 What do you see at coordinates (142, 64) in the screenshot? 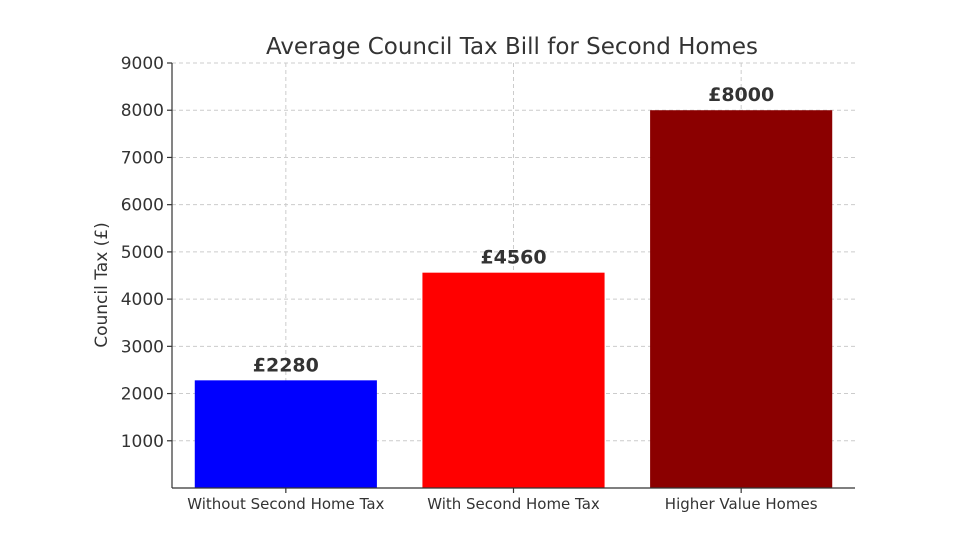
I see `y-tick-label: 9000` at bounding box center [142, 64].